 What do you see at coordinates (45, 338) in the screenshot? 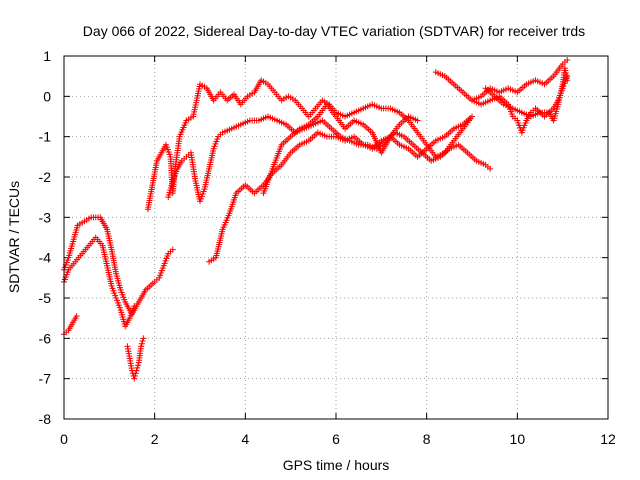
I see `y-tick-label: -6` at bounding box center [45, 338].